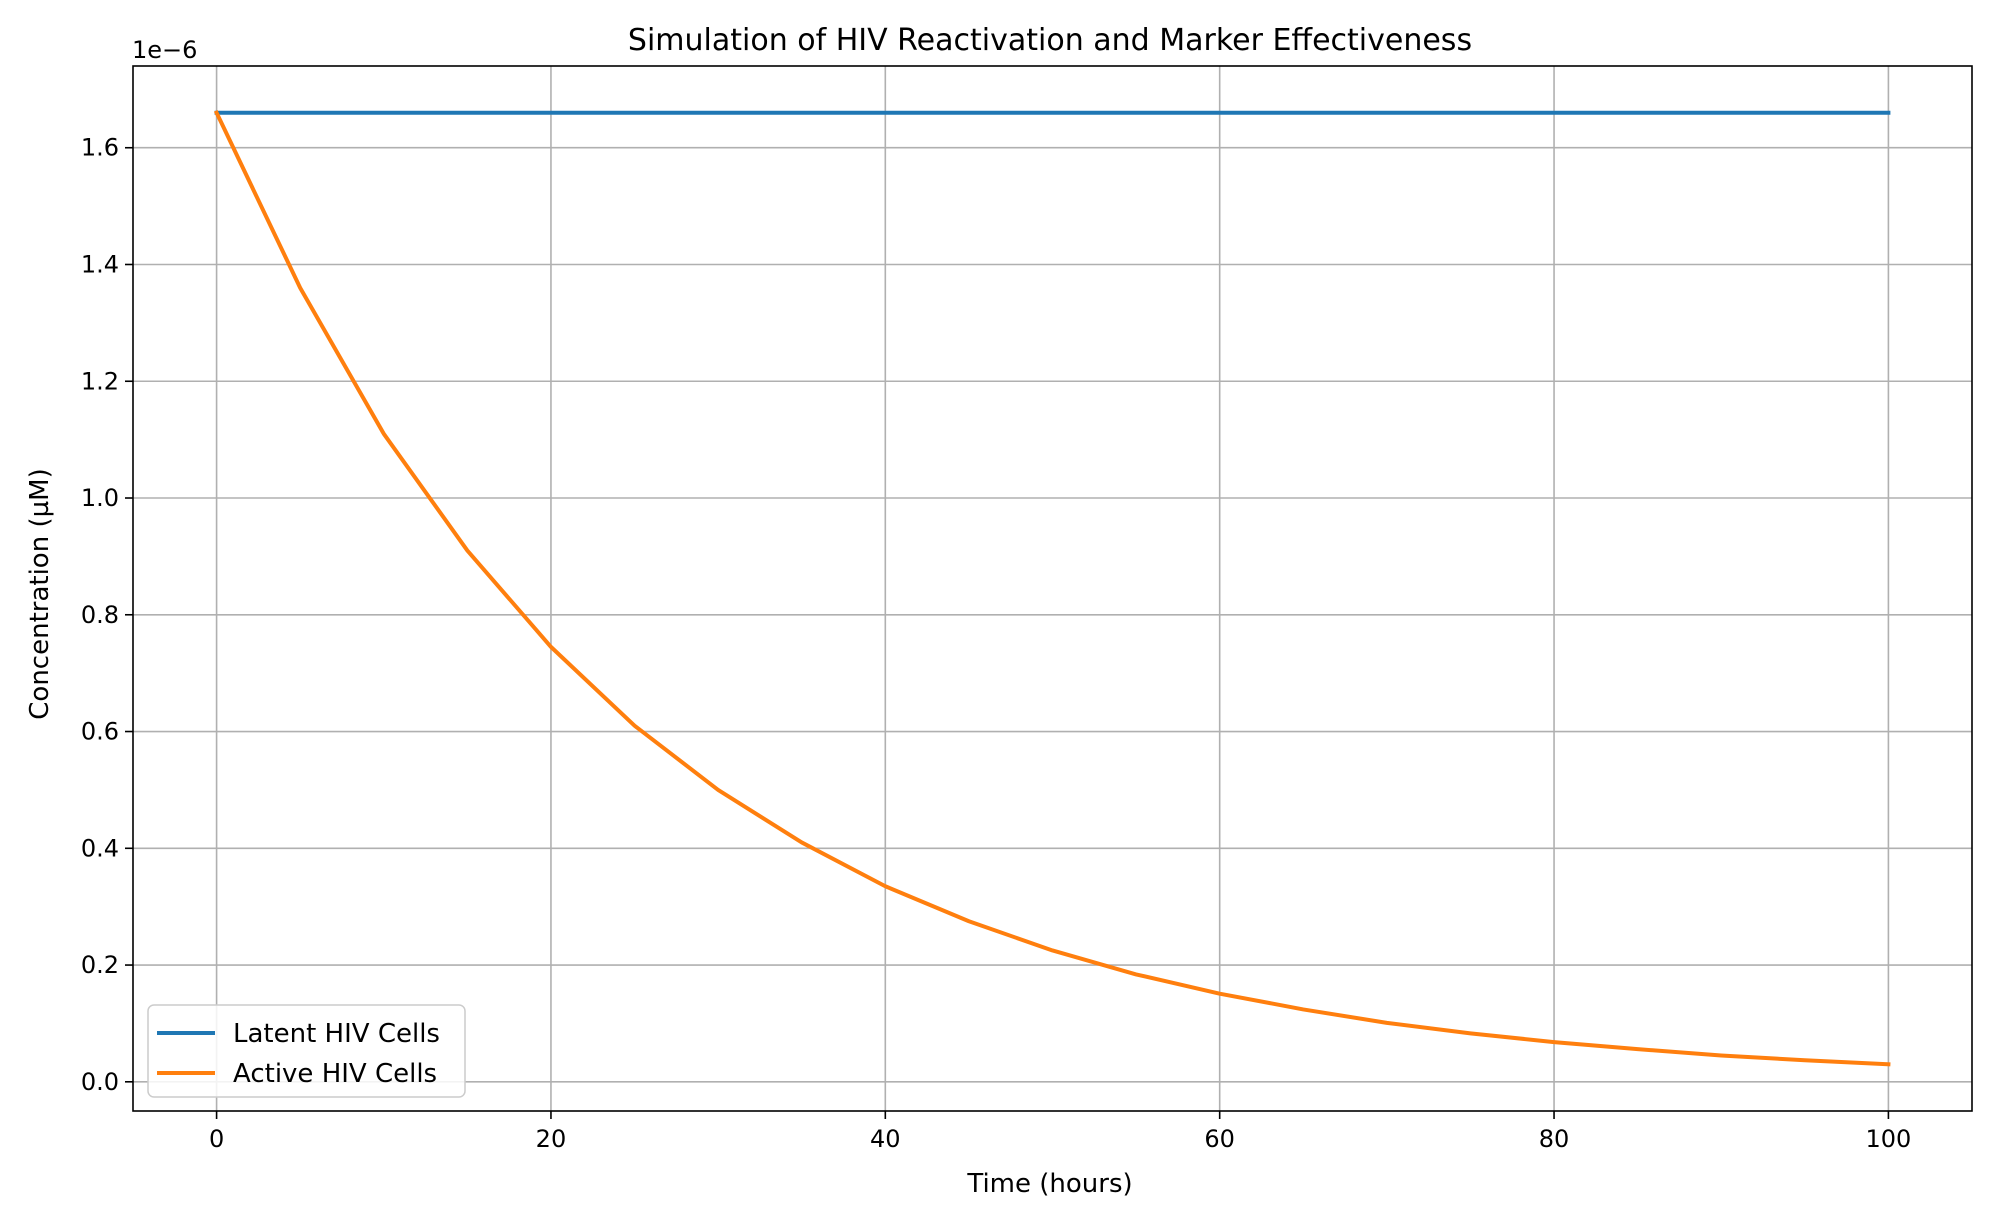 This screenshot has height=1211, width=1995. I want to click on y-tick-label: 1.4, so click(100, 264).